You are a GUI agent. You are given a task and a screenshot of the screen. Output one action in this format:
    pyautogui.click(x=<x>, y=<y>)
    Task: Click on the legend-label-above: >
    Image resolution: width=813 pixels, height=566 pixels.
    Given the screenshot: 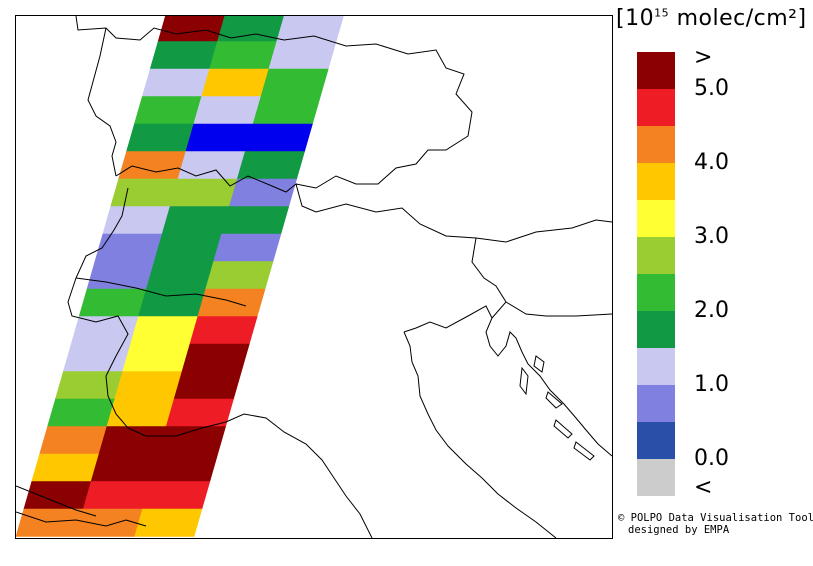 What is the action you would take?
    pyautogui.click(x=703, y=57)
    